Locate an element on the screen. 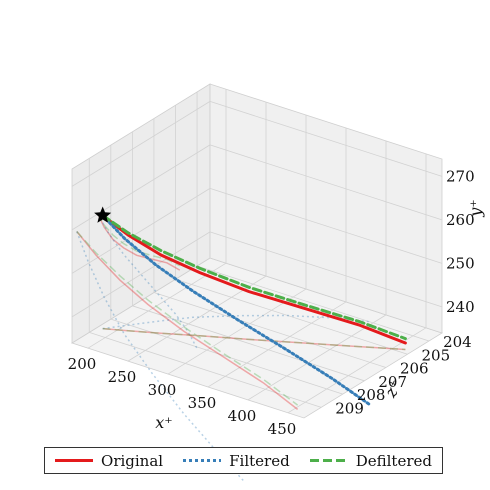 The width and height of the screenshot is (490, 490). legend-swatch-original is located at coordinates (74, 460).